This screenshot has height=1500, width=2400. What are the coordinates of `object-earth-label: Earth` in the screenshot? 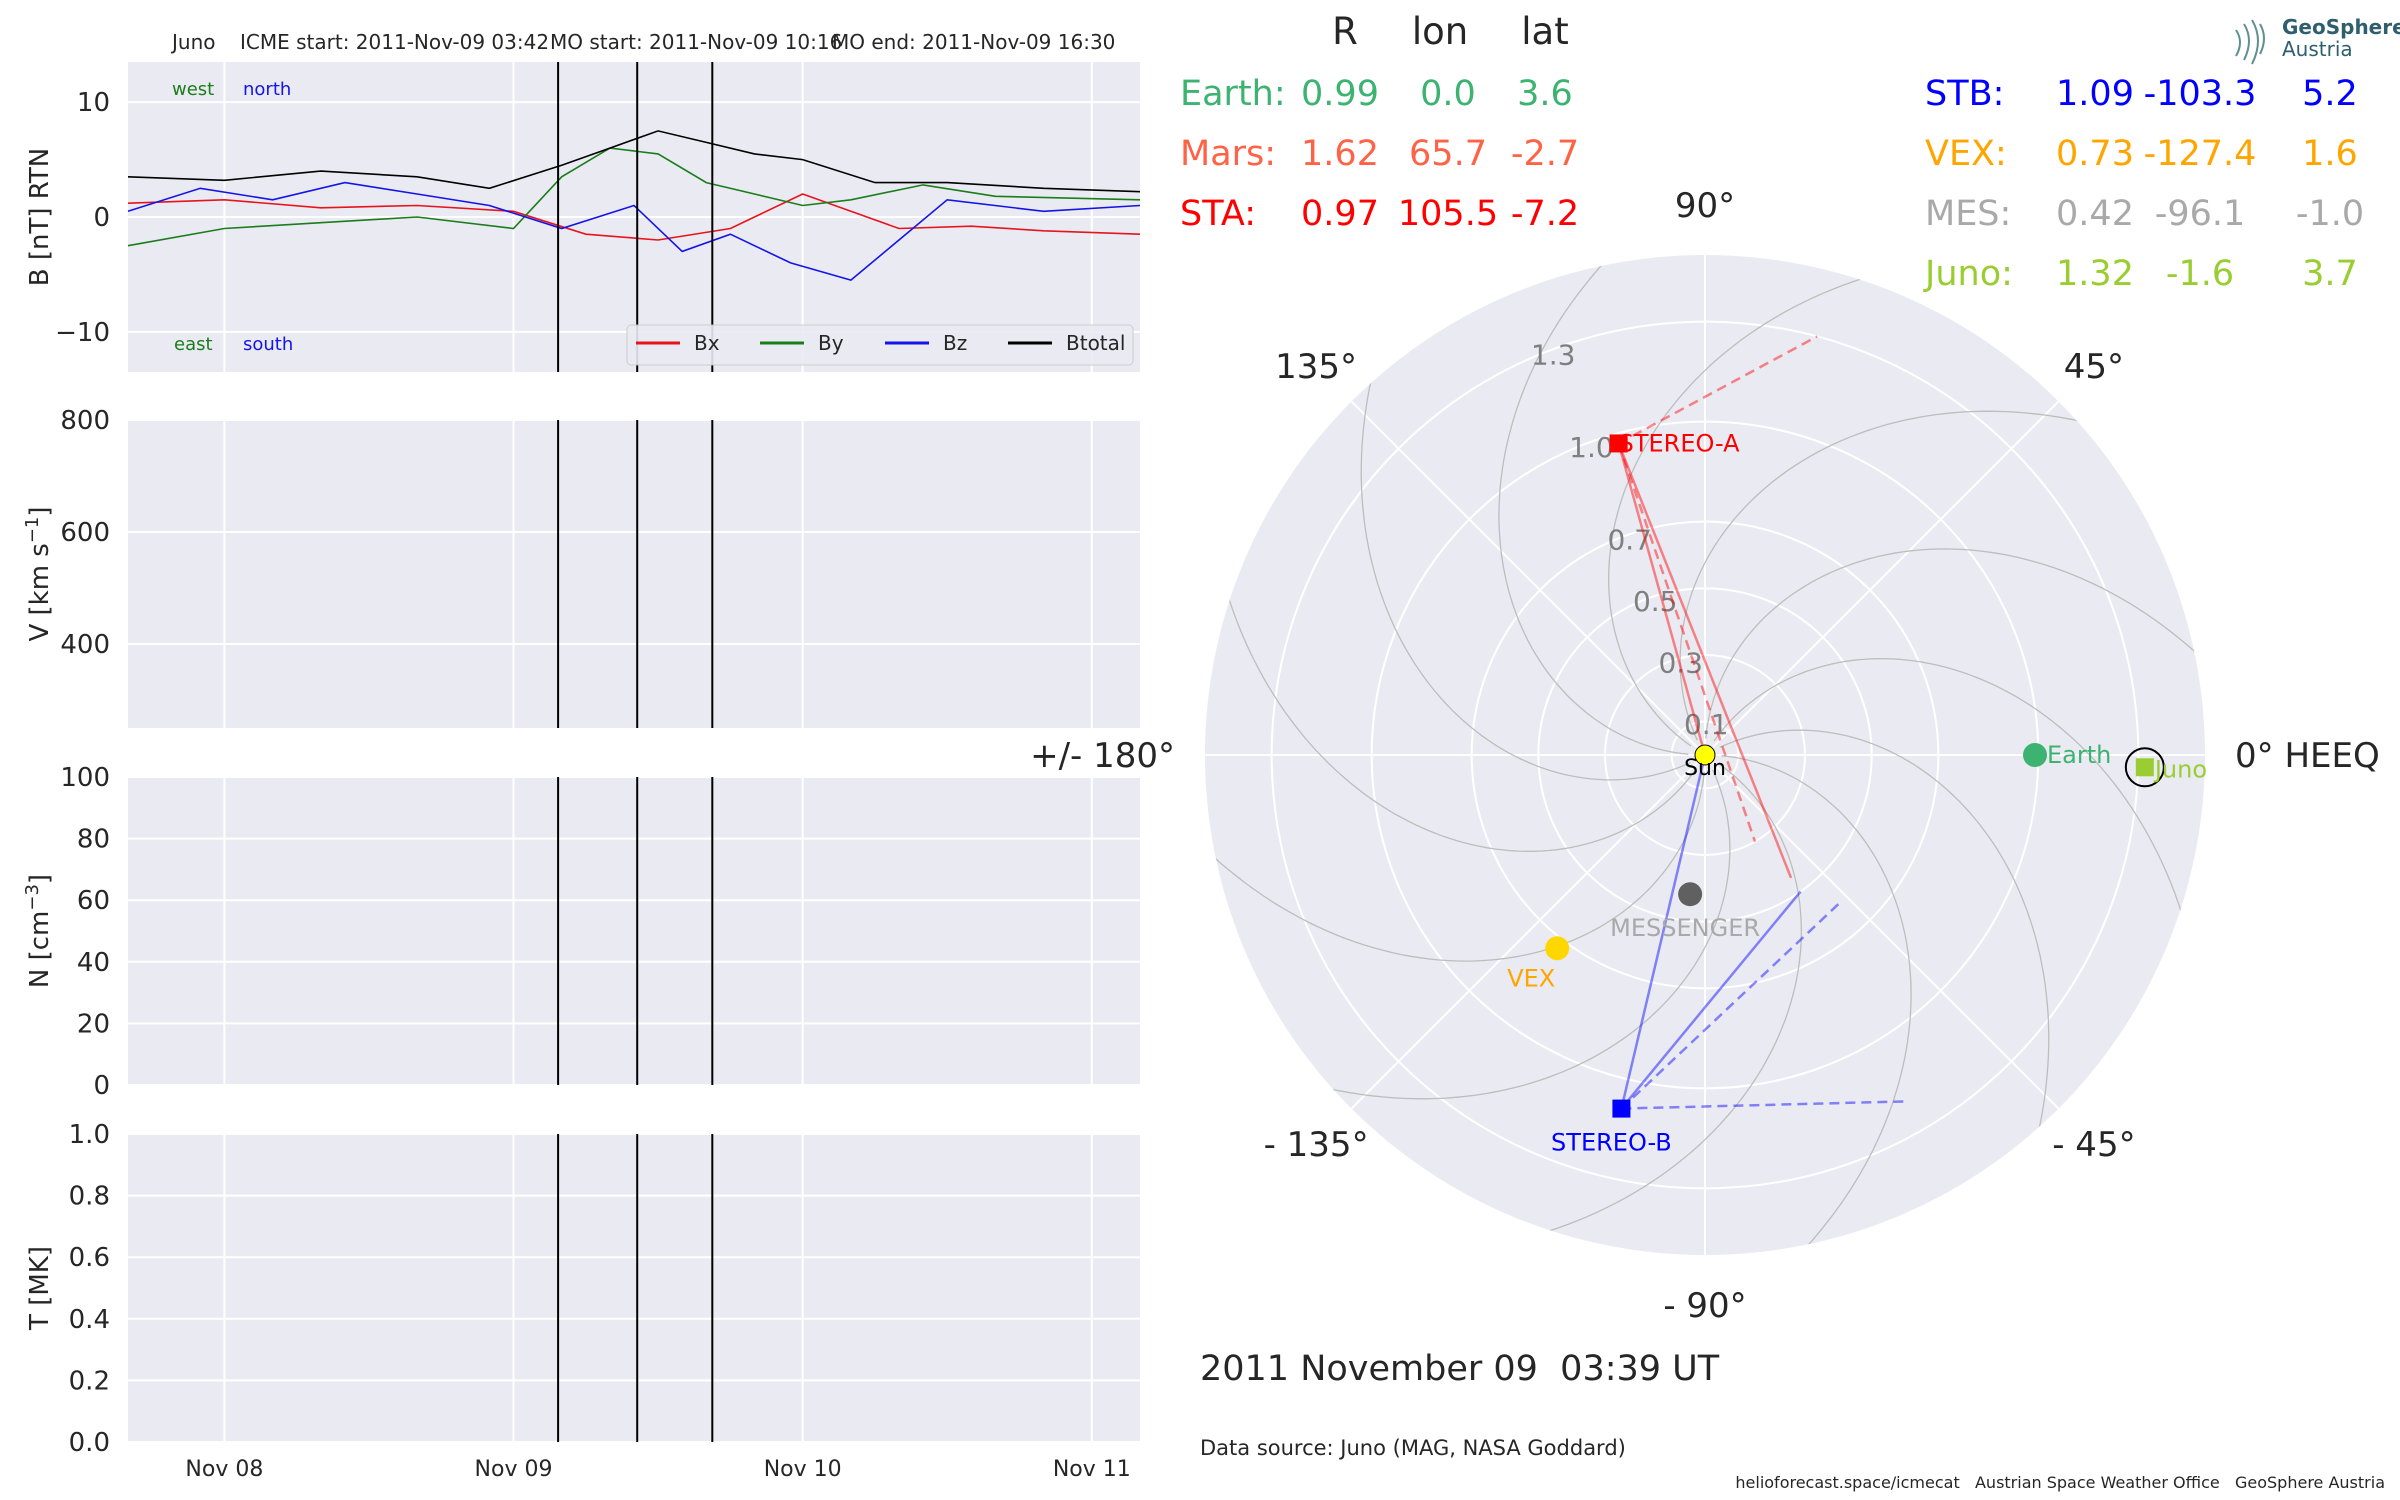 It's located at (2079, 755).